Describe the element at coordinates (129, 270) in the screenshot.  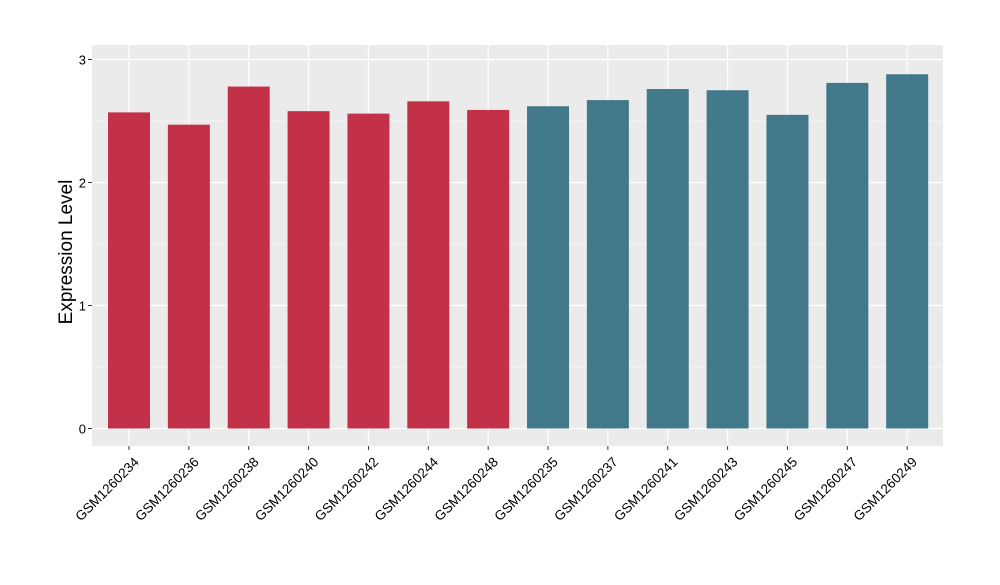
I see `bar-GSM1260234` at that location.